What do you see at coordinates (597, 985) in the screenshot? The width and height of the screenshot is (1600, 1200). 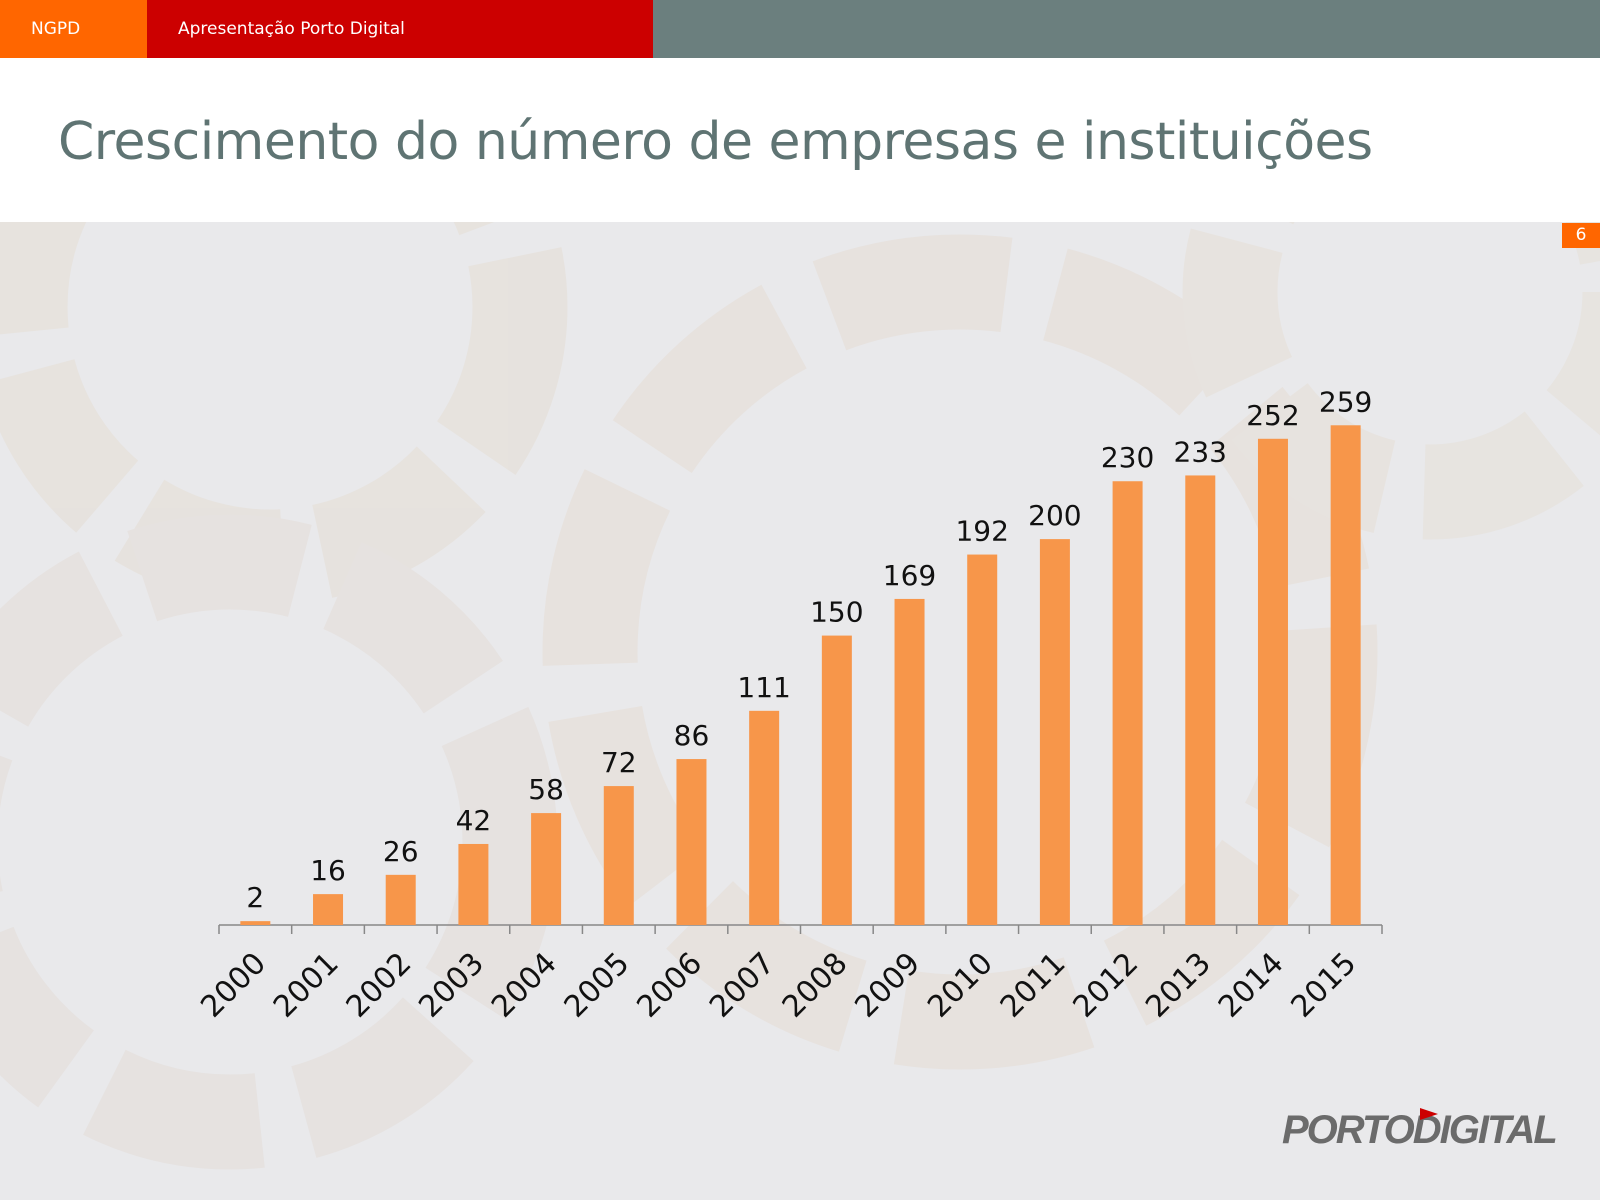 I see `x-tick-label: 2005` at bounding box center [597, 985].